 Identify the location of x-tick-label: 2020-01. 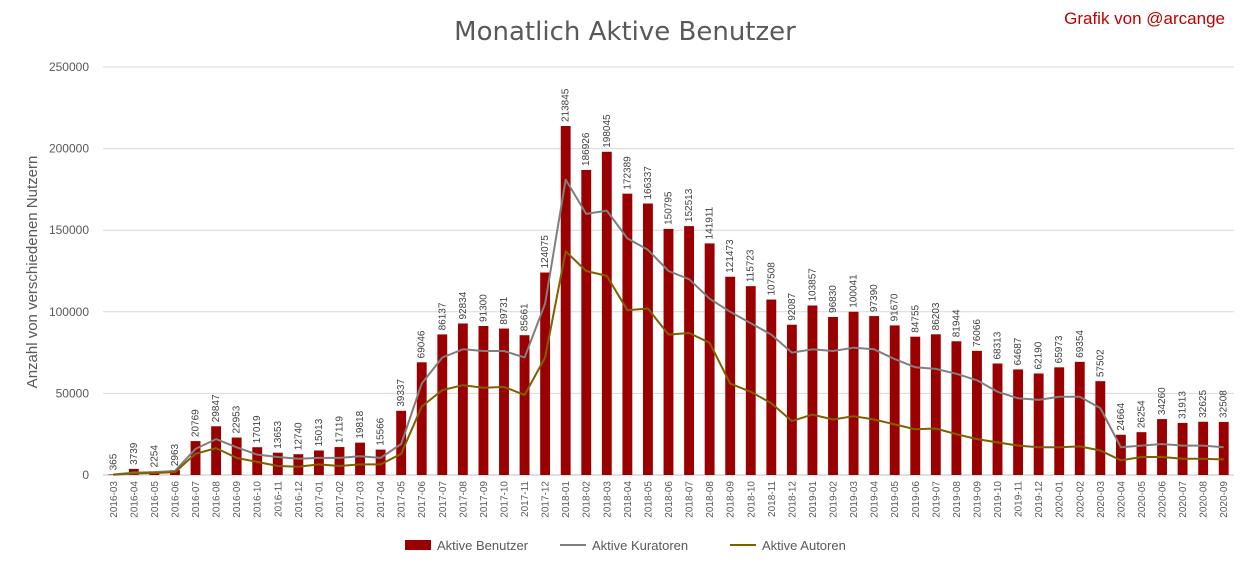
(1060, 499).